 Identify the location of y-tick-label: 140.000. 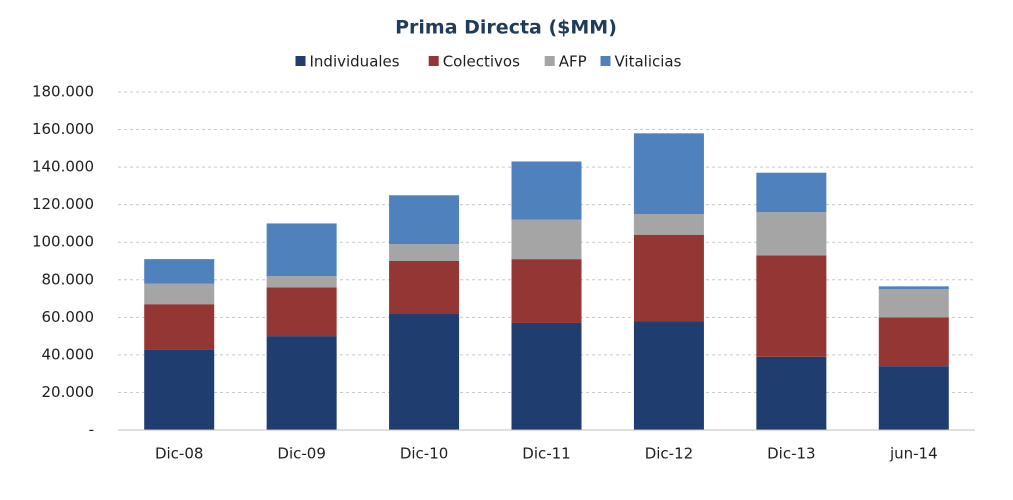
(63, 167).